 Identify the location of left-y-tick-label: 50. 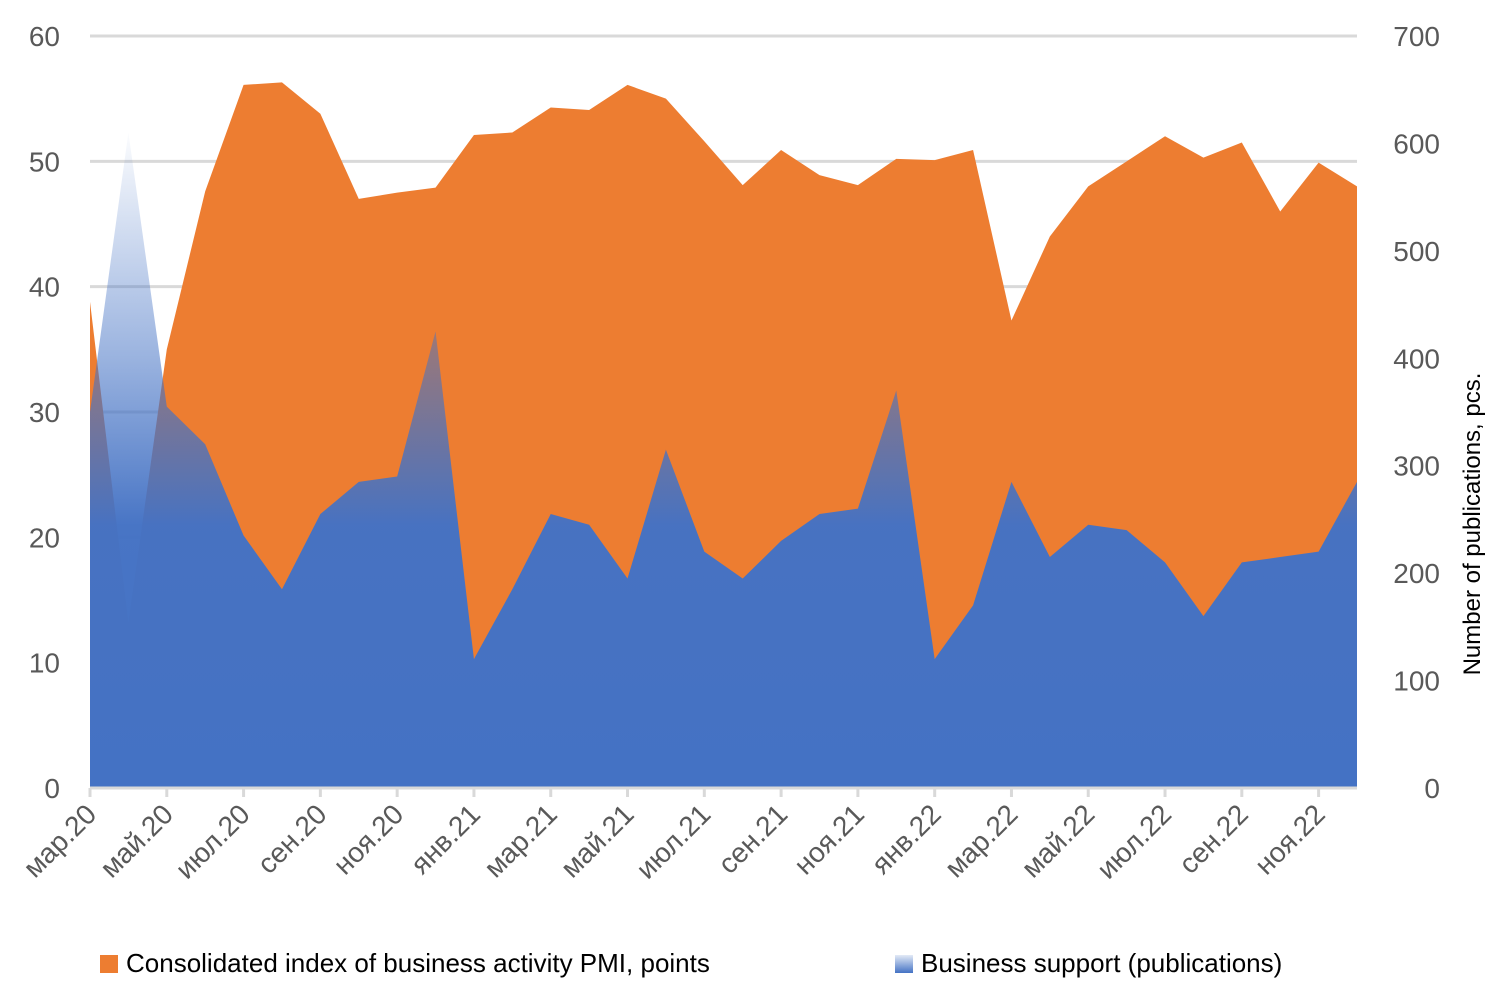
(44, 161).